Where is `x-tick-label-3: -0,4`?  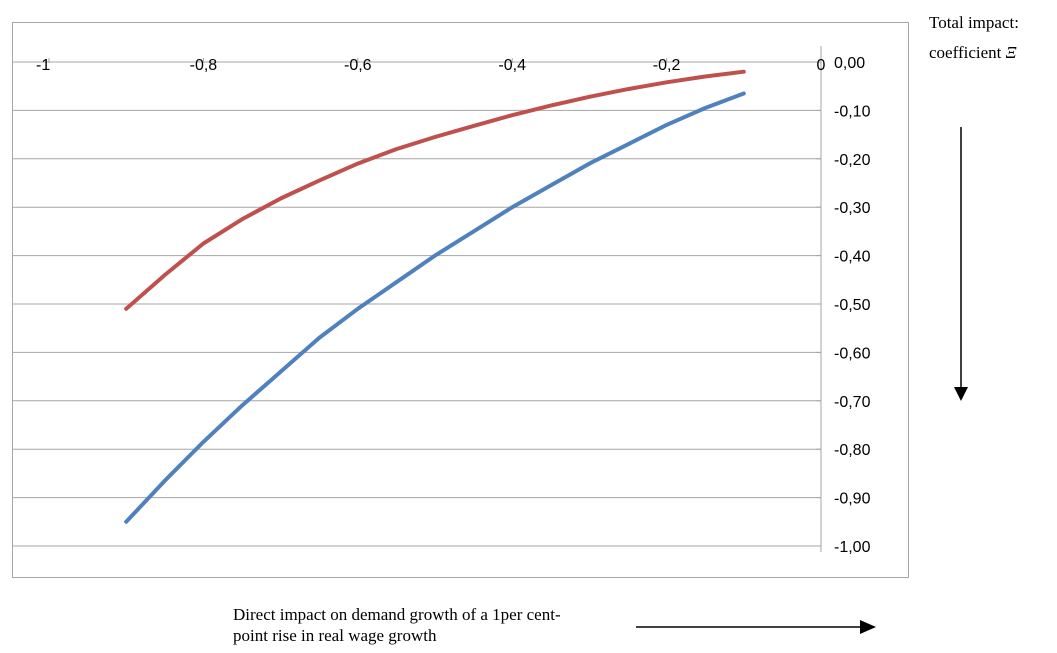
x-tick-label-3: -0,4 is located at coordinates (512, 65).